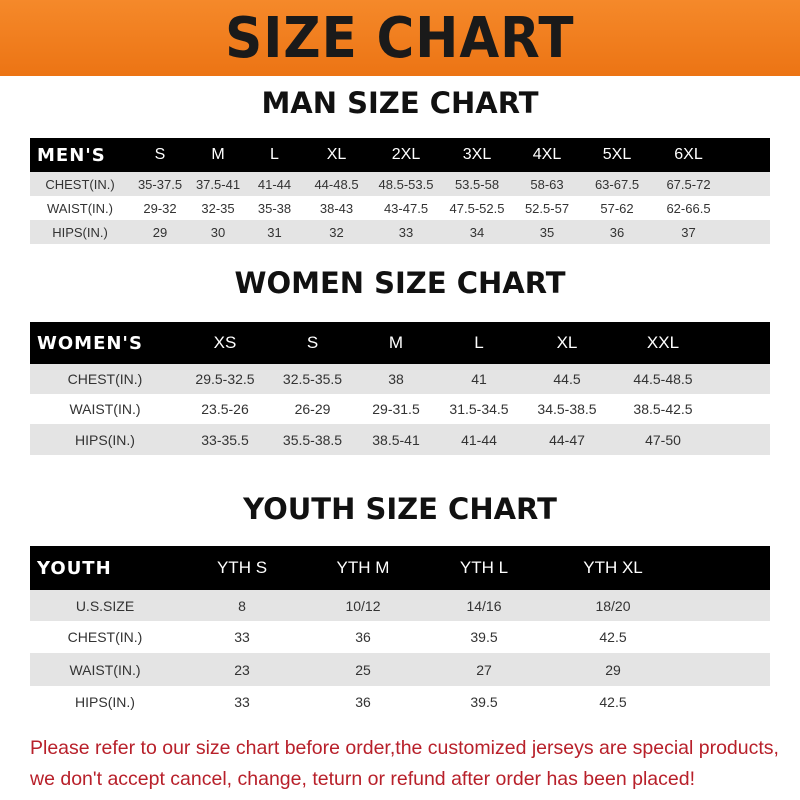 Image resolution: width=800 pixels, height=800 pixels. What do you see at coordinates (479, 409) in the screenshot?
I see `table-cell: 31.5-34.5` at bounding box center [479, 409].